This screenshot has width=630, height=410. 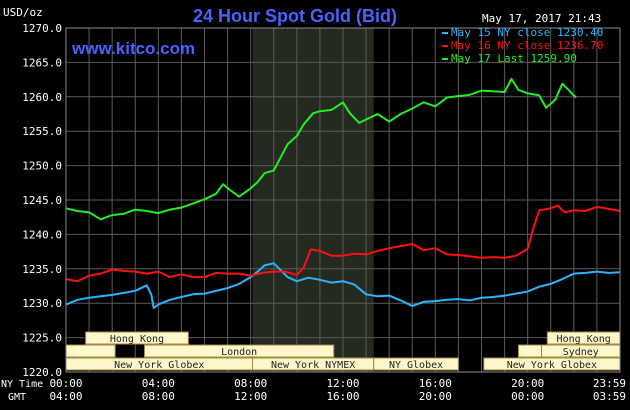 What do you see at coordinates (609, 396) in the screenshot?
I see `x-tick-gmt: 03:59` at bounding box center [609, 396].